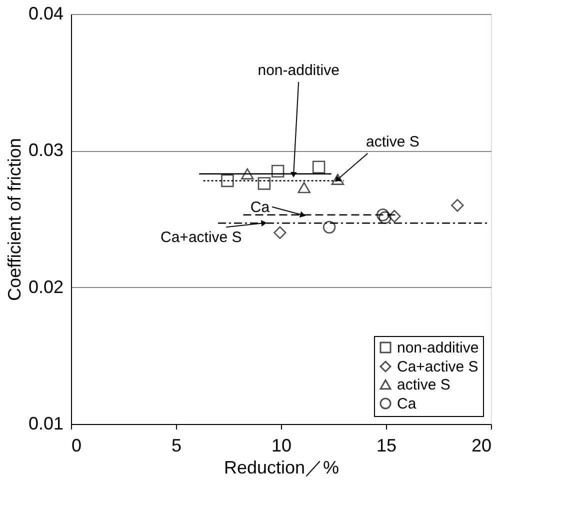  I want to click on annotation: non-additive, so click(299, 70).